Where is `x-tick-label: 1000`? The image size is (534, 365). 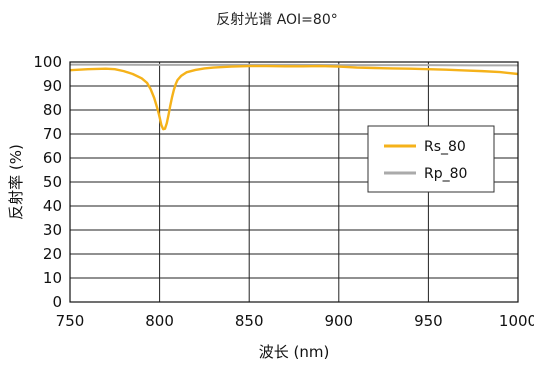
x-tick-label: 1000 is located at coordinates (516, 321).